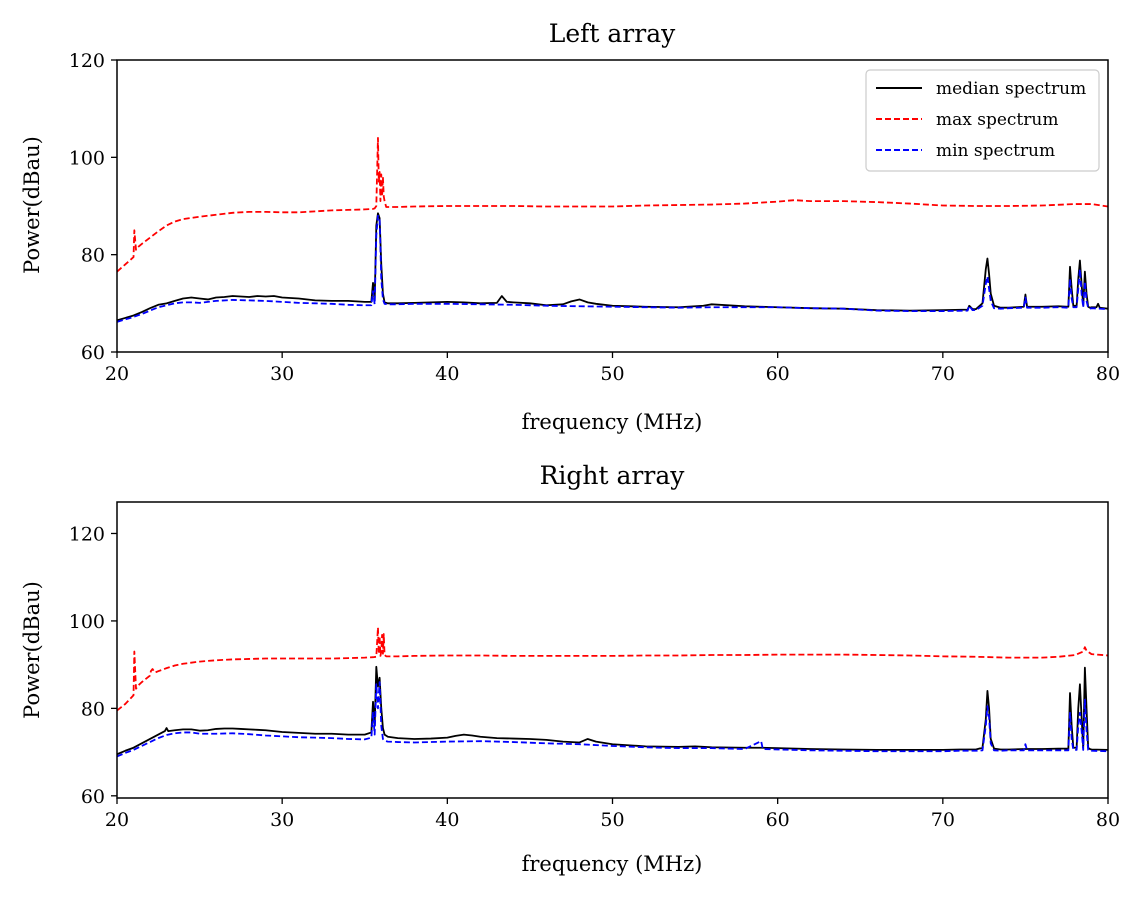  Describe the element at coordinates (778, 374) in the screenshot. I see `left-array-x-tick-label: 60` at that location.